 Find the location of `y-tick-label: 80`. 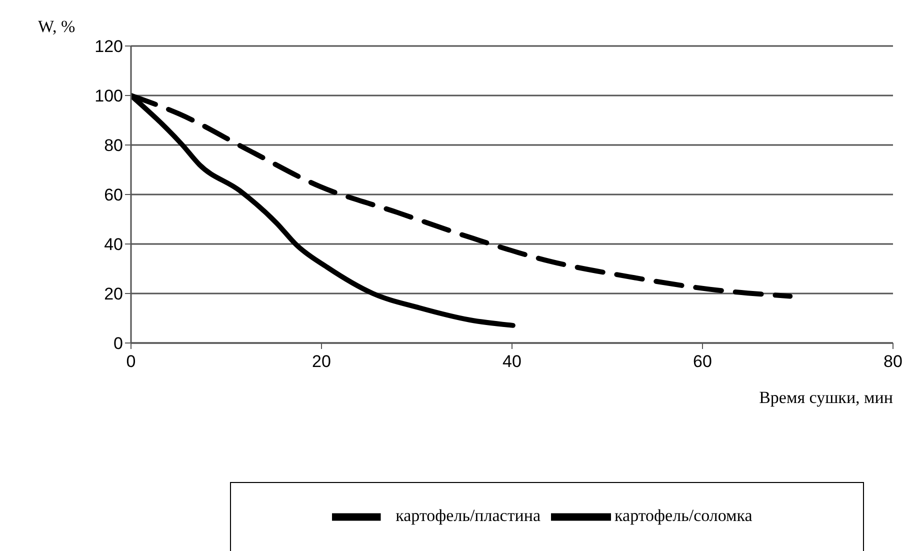

y-tick-label: 80 is located at coordinates (113, 146).